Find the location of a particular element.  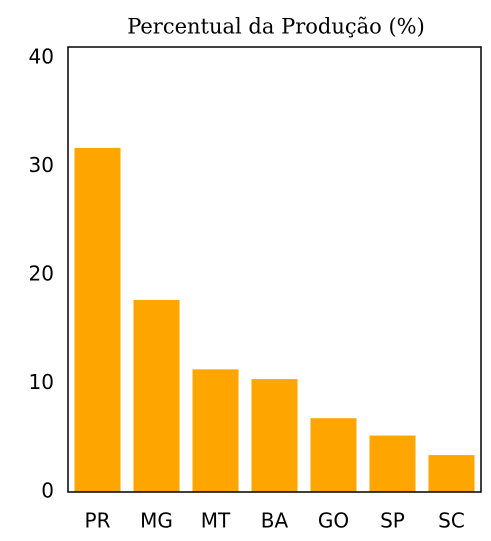

y-tick-label: 0 is located at coordinates (47, 491).